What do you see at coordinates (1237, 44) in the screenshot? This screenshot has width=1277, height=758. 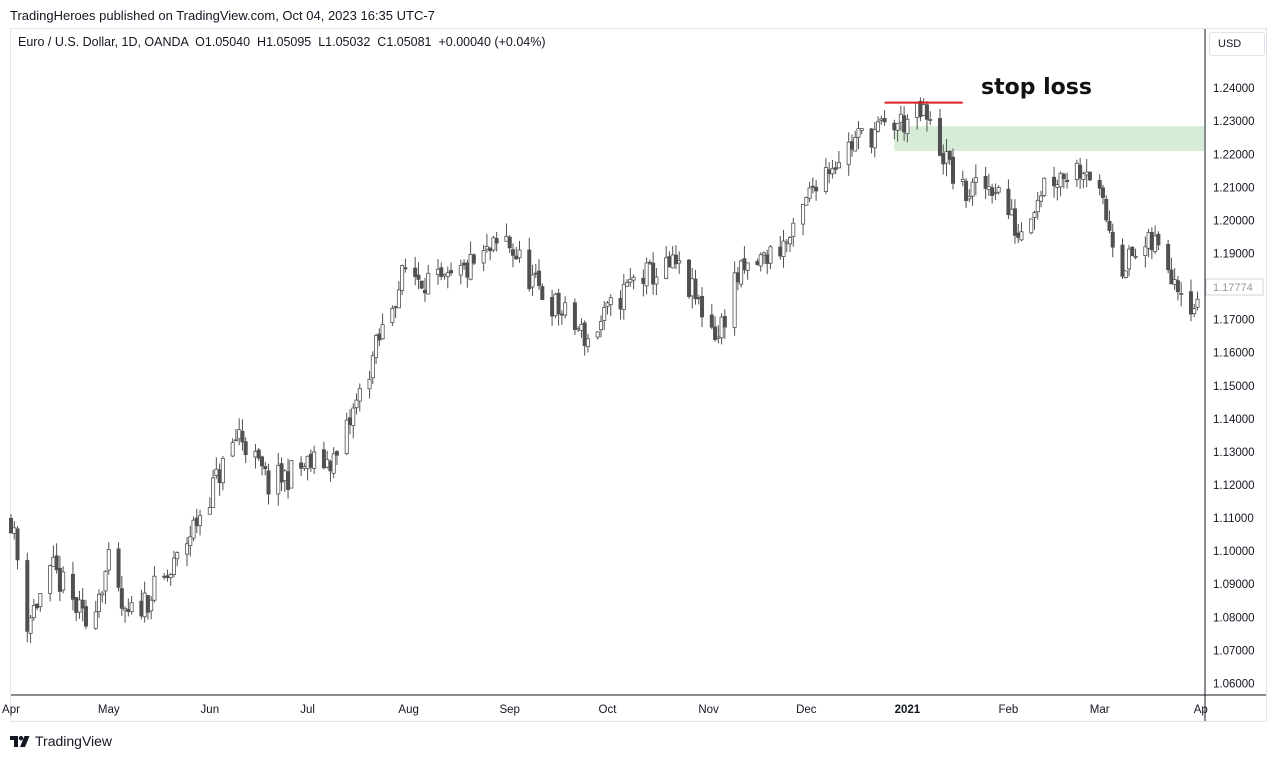 I see `currency-button: USD` at bounding box center [1237, 44].